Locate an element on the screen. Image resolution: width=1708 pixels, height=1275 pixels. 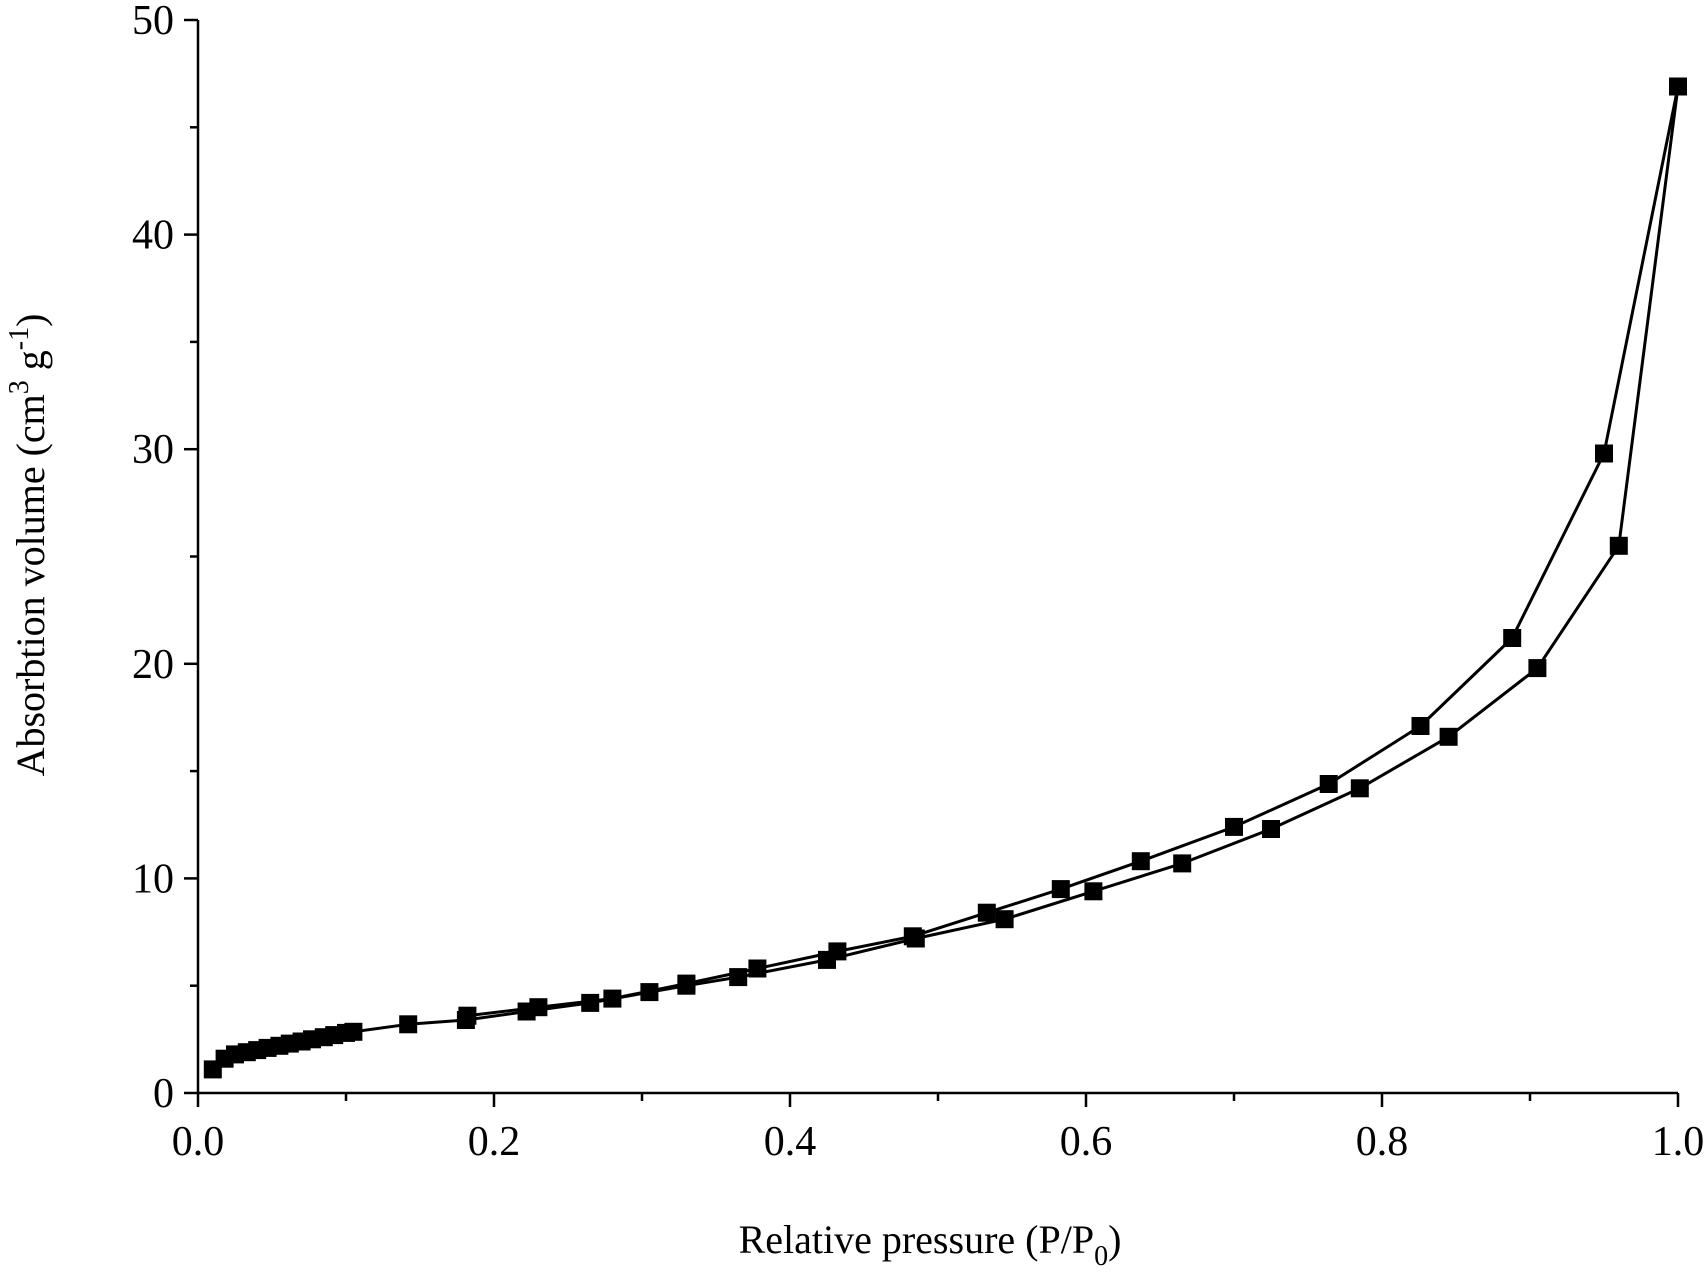
y-axis-title: Absorbtion volume (cm3 g-1) is located at coordinates (28, 545).